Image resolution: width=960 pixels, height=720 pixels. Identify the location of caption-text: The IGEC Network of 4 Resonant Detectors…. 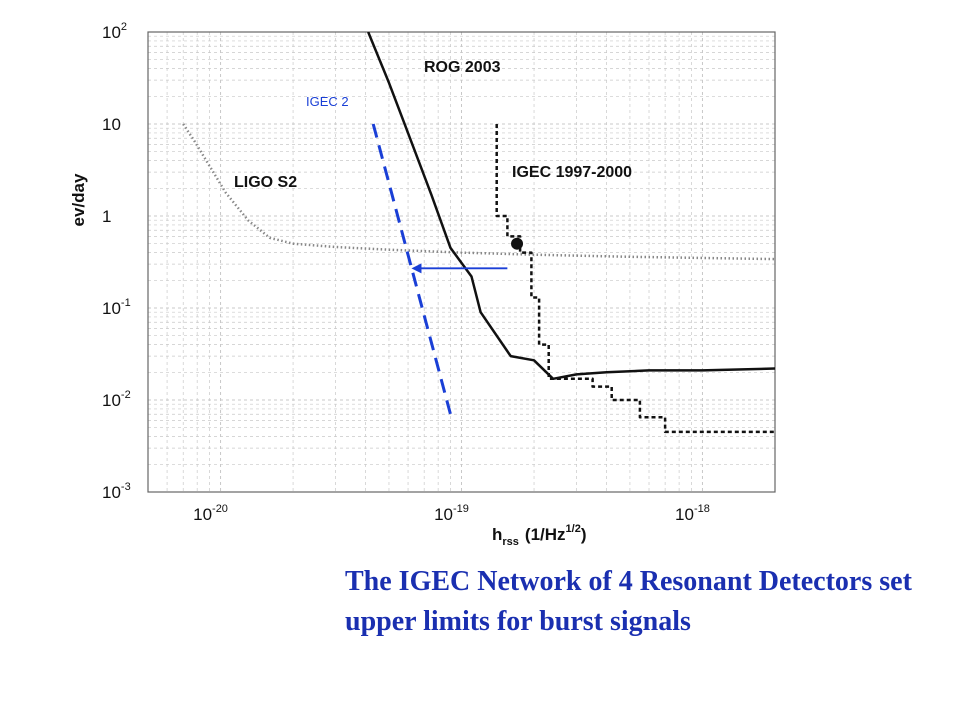
(628, 601).